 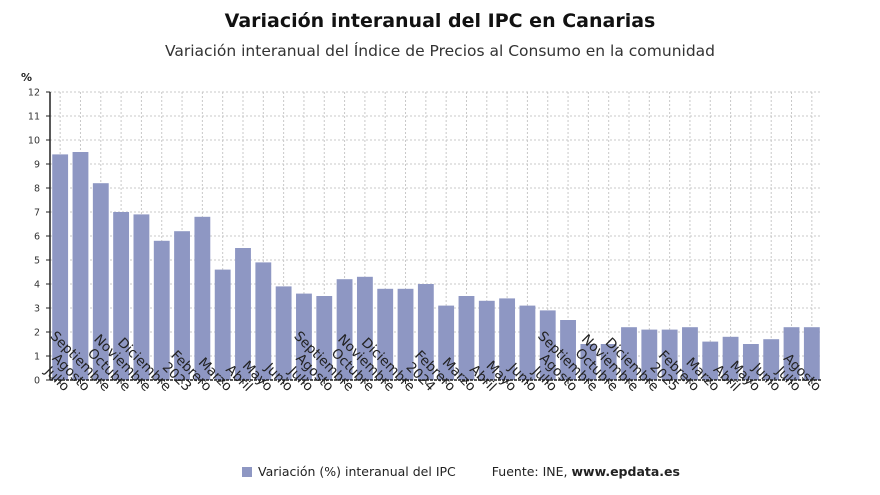 What do you see at coordinates (37, 213) in the screenshot?
I see `y-tick-label: 7` at bounding box center [37, 213].